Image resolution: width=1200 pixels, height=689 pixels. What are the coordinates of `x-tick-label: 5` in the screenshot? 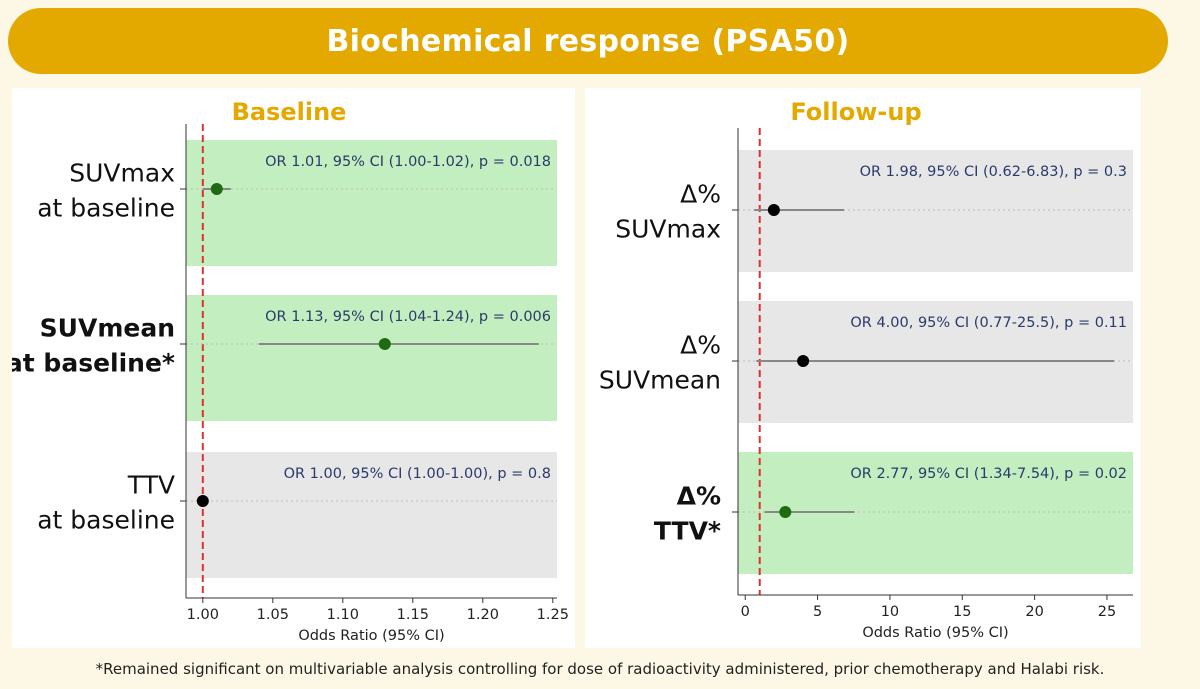 It's located at (817, 612).